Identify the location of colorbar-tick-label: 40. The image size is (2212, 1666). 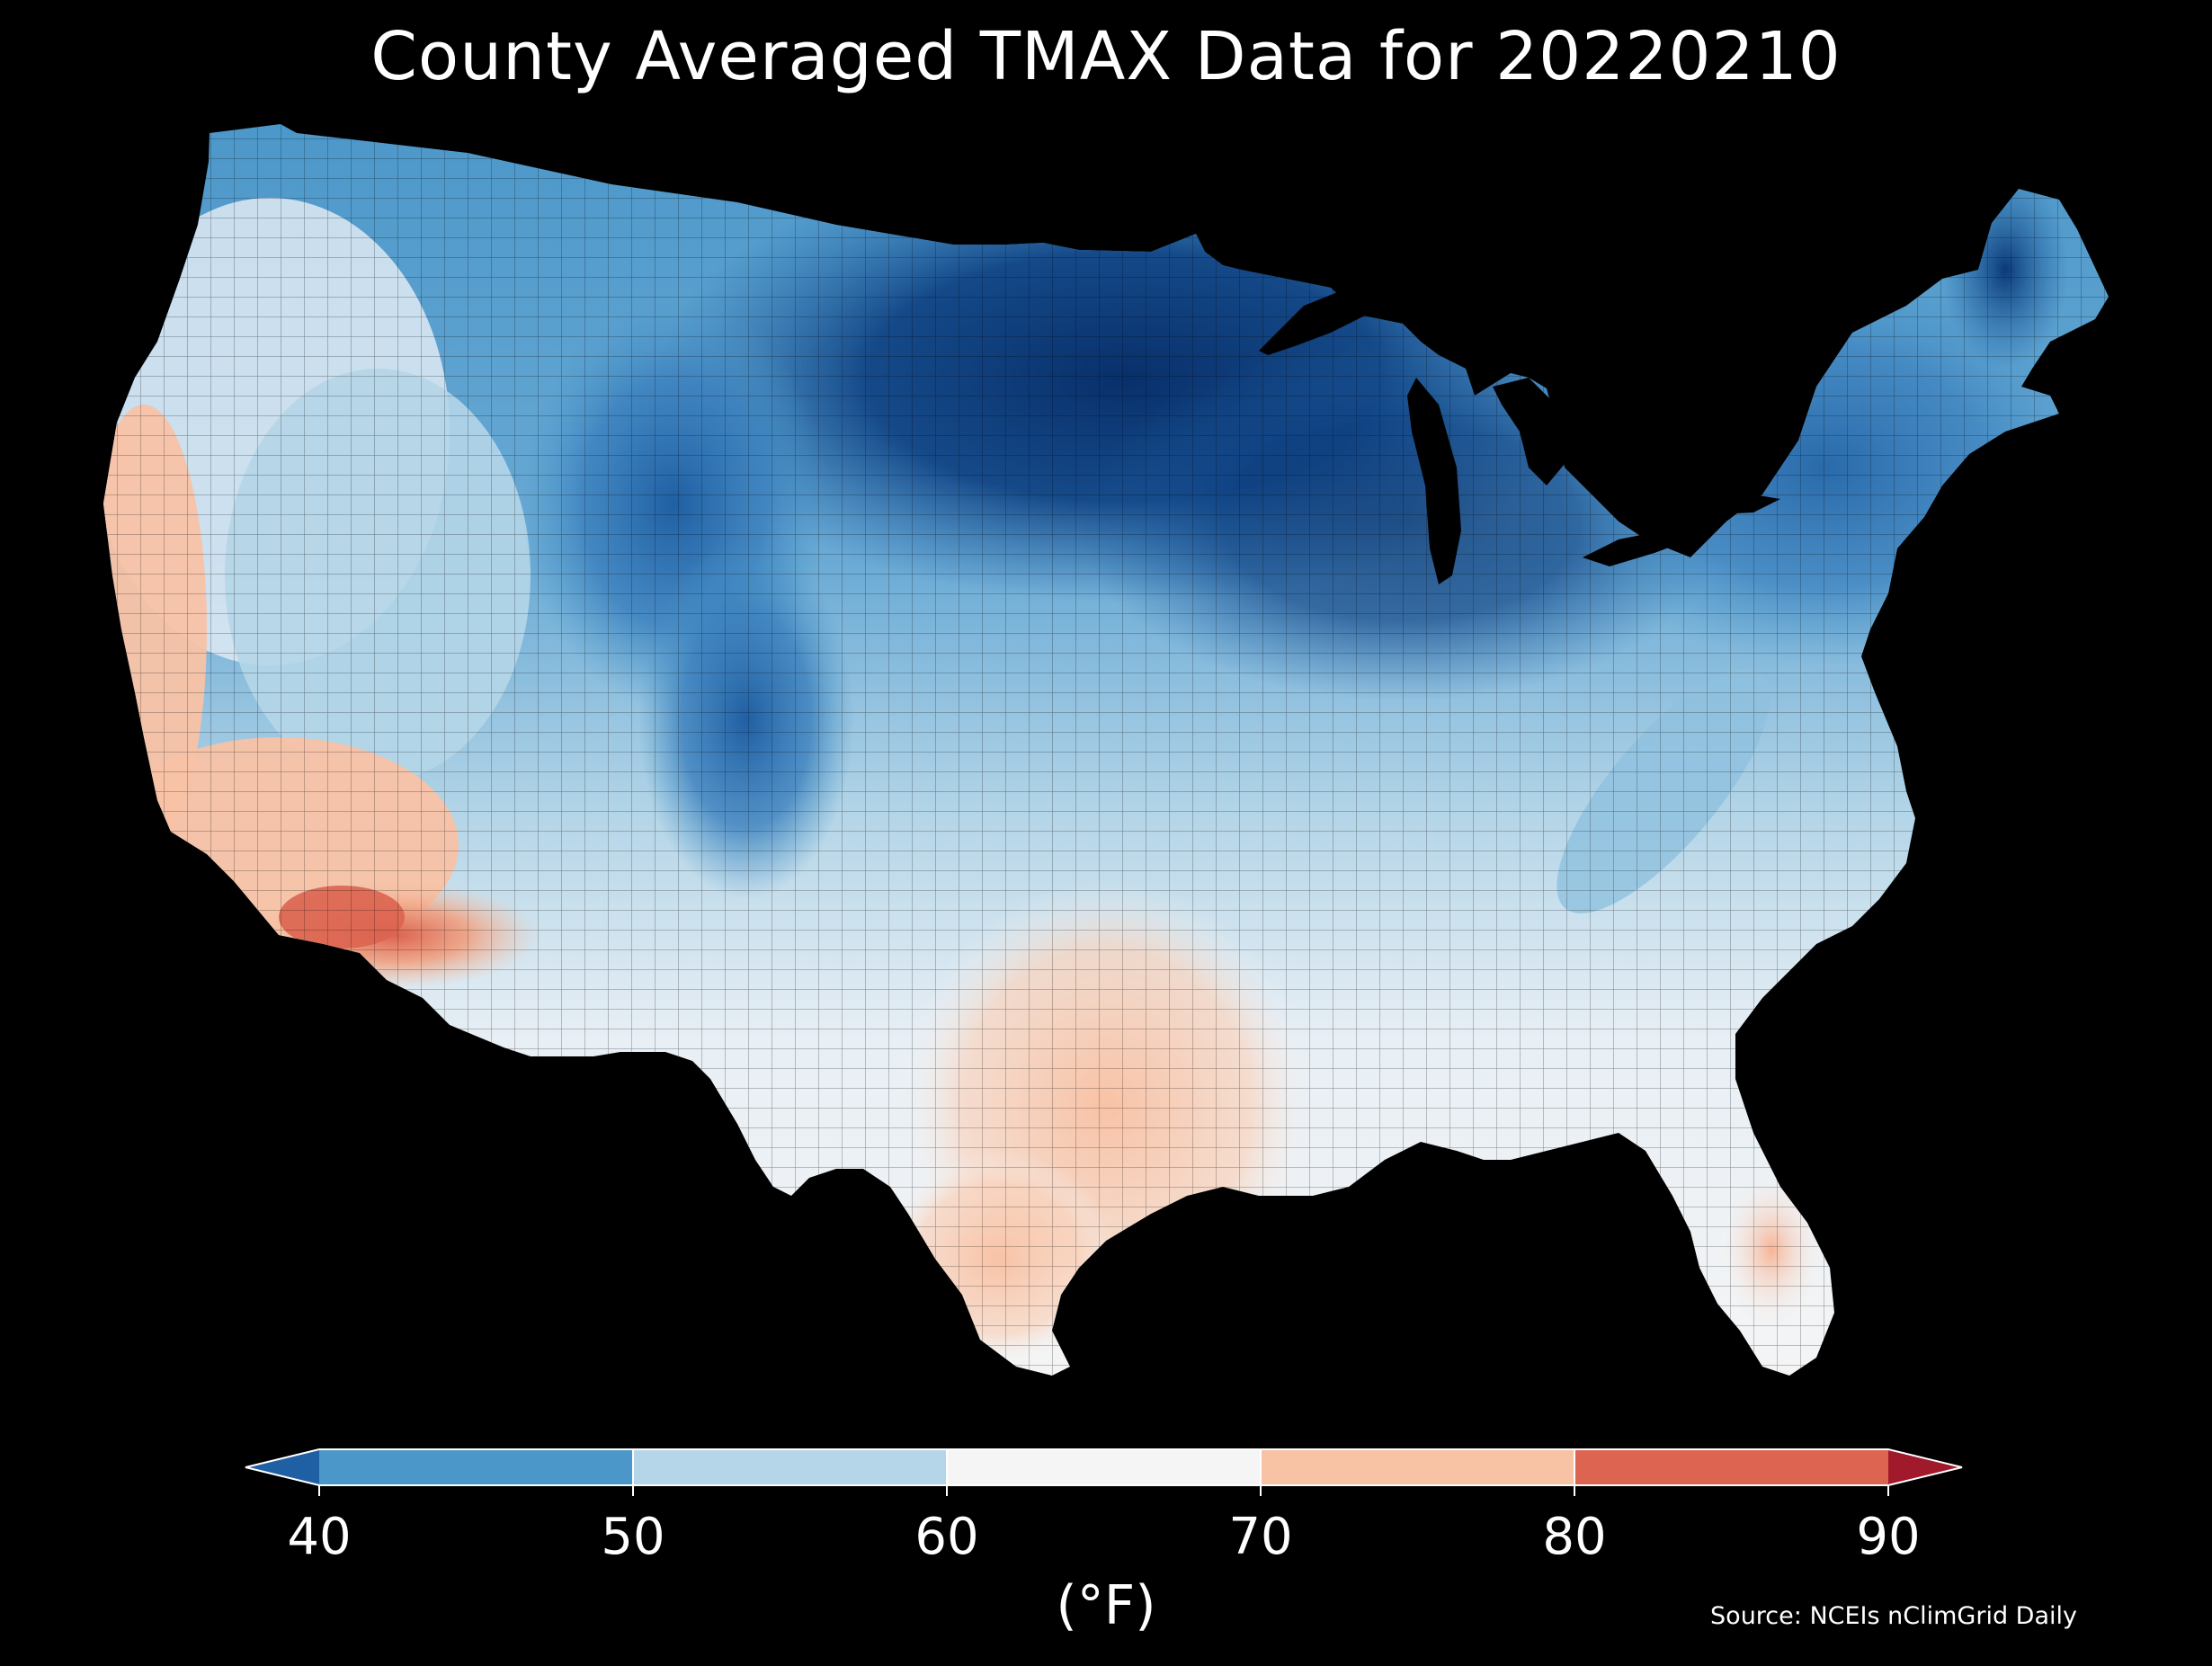
(319, 1537).